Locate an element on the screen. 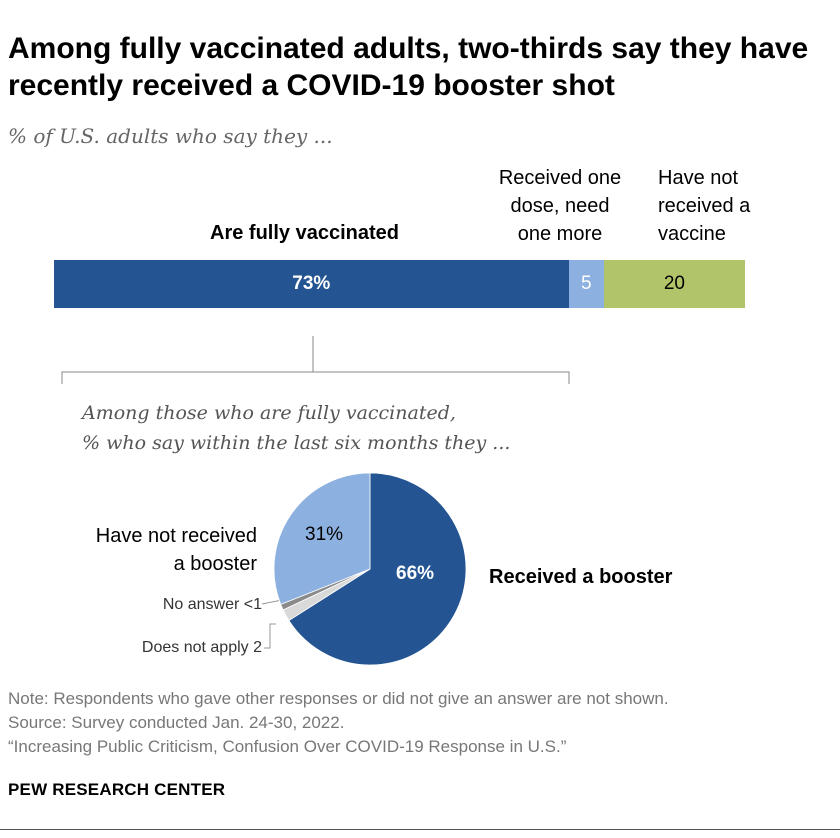  bar-label-not-vaccinated-line2: received a is located at coordinates (704, 206).